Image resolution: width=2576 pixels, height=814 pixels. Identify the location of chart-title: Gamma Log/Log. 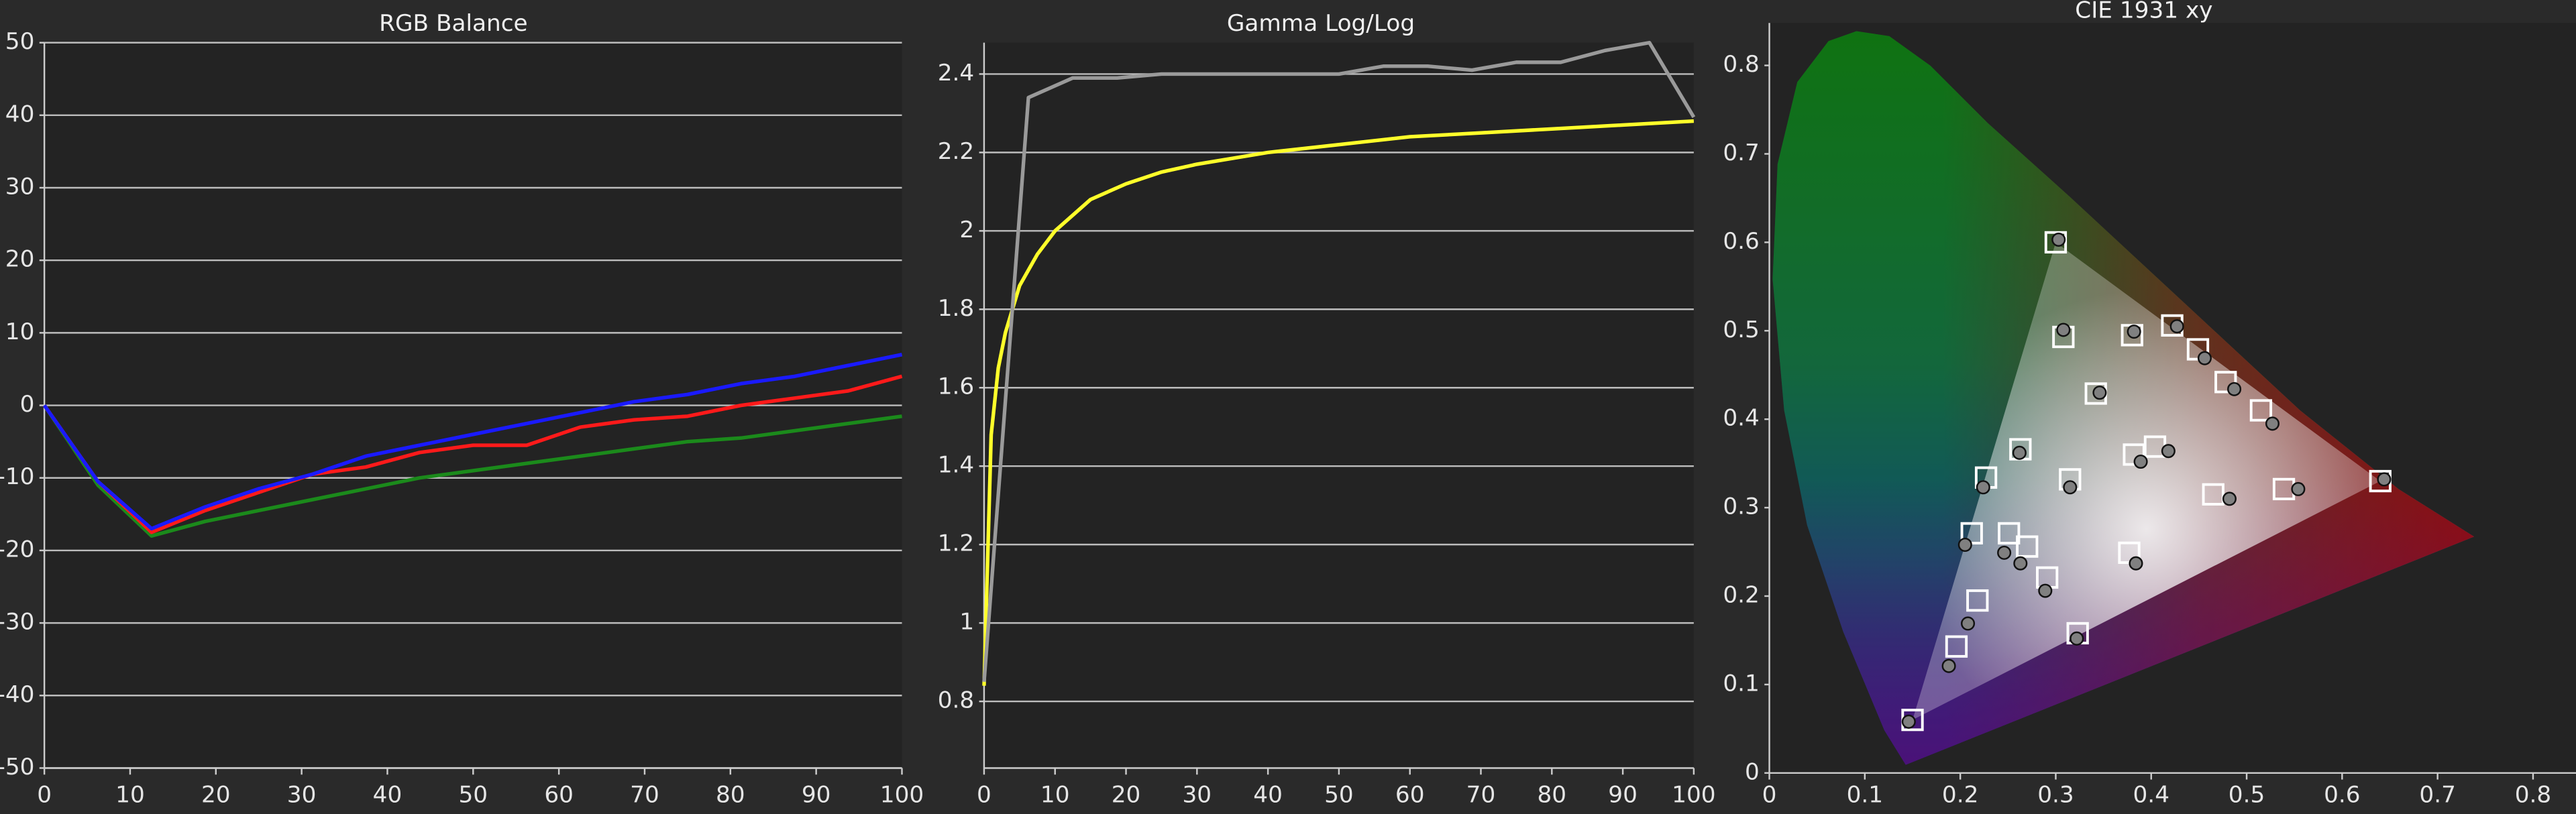
(1321, 23).